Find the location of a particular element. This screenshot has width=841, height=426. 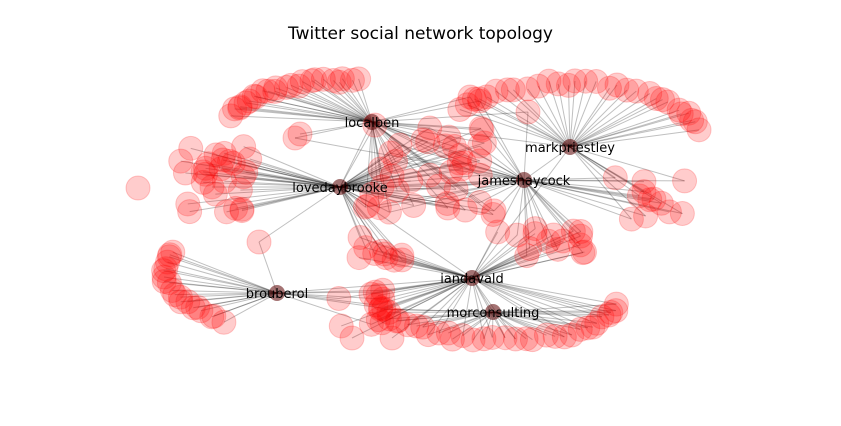

graph-title: Twitter social network topology is located at coordinates (420, 34).